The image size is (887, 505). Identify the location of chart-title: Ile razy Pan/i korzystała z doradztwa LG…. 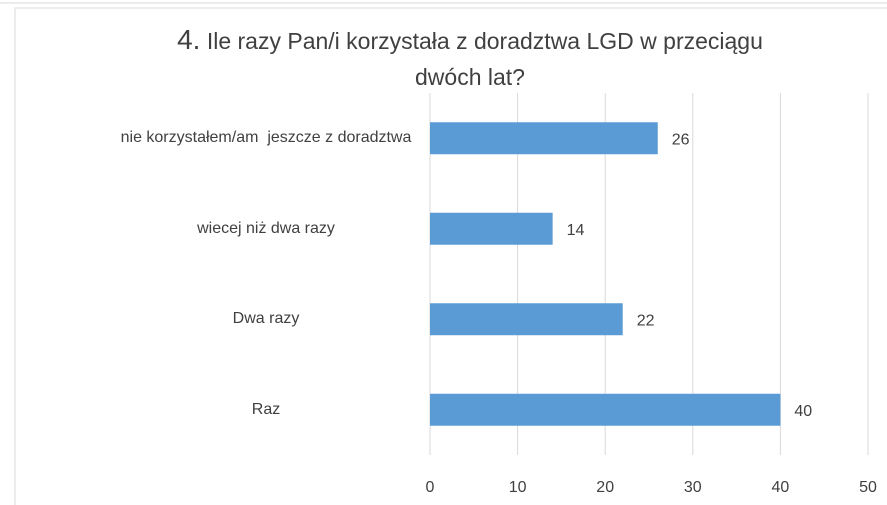
(484, 59).